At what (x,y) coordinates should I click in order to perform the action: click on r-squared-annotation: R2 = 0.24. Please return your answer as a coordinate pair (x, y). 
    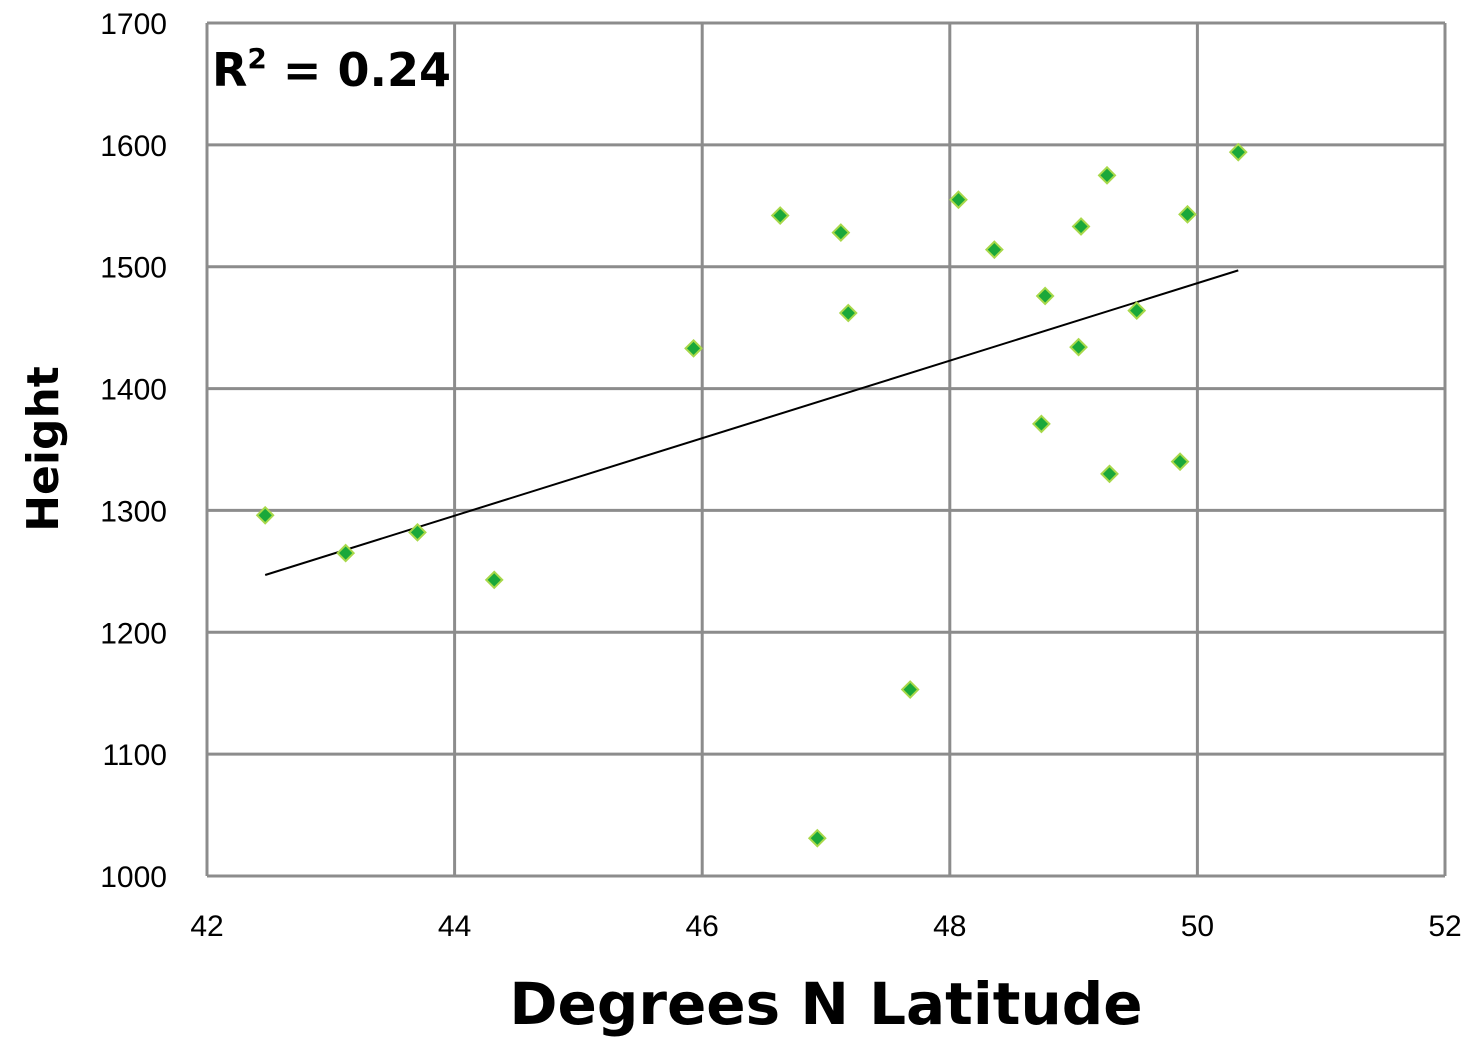
    Looking at the image, I should click on (331, 69).